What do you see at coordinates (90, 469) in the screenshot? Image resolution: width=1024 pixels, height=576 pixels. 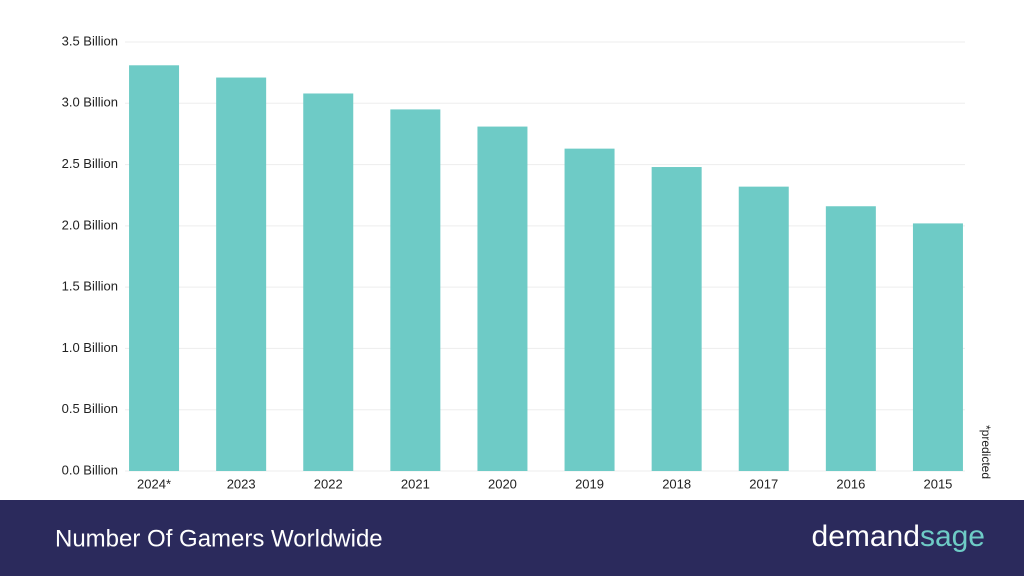 I see `y-tick-label: 0.0 Billion` at bounding box center [90, 469].